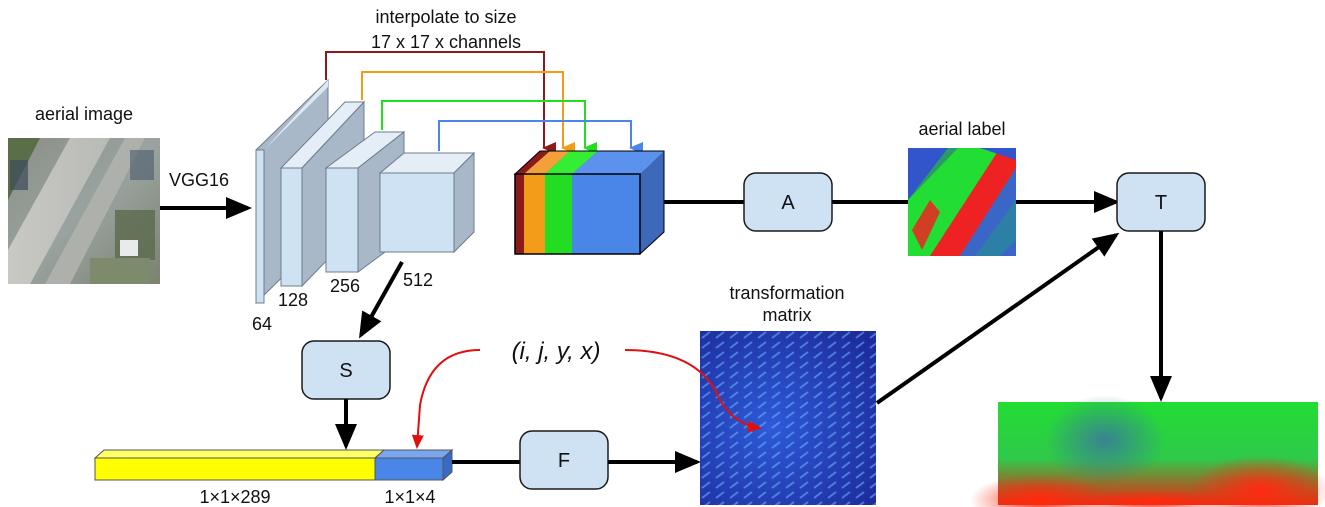 Image resolution: width=1325 pixels, height=507 pixels. Describe the element at coordinates (540, 137) in the screenshot. I see `interp-arrow-blue` at that location.